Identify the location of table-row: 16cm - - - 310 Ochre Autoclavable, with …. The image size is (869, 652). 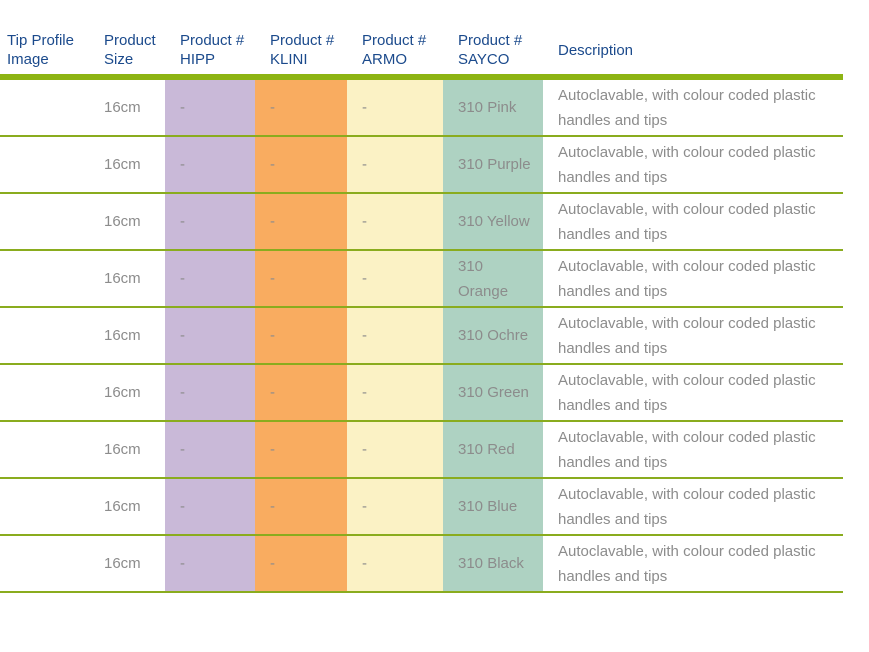
(421, 336).